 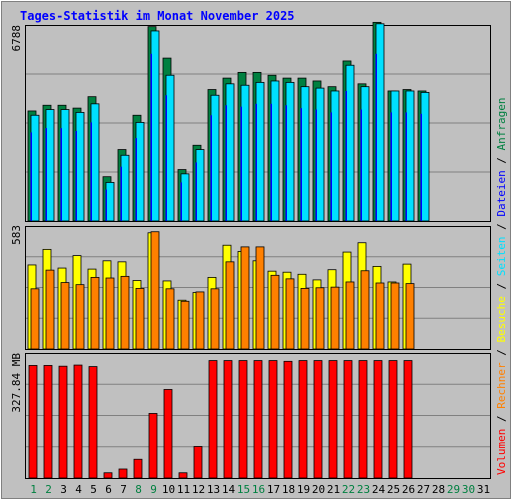 I want to click on day-label: 1, so click(x=33, y=489).